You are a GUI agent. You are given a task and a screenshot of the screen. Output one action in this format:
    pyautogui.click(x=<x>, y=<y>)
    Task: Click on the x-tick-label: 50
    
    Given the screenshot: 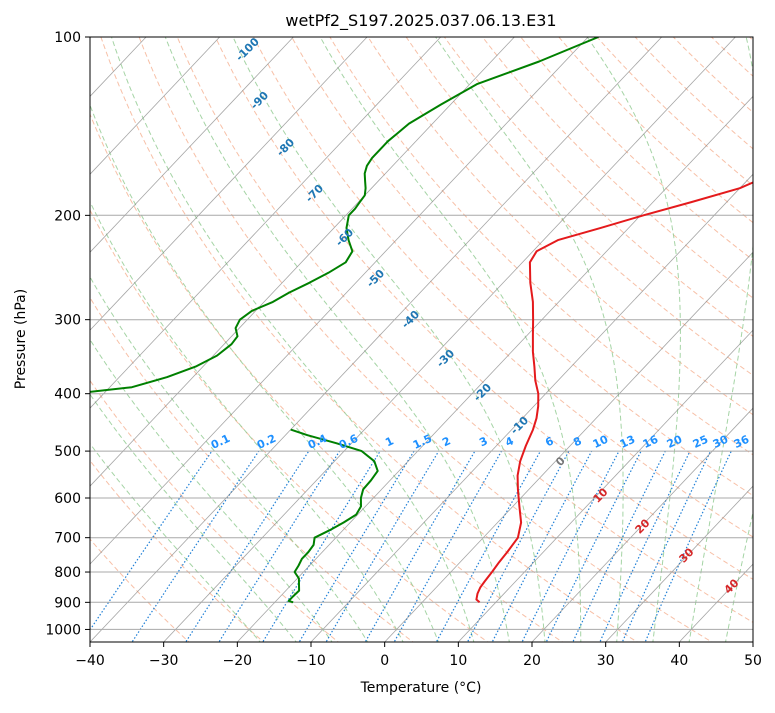 What is the action you would take?
    pyautogui.click(x=753, y=661)
    